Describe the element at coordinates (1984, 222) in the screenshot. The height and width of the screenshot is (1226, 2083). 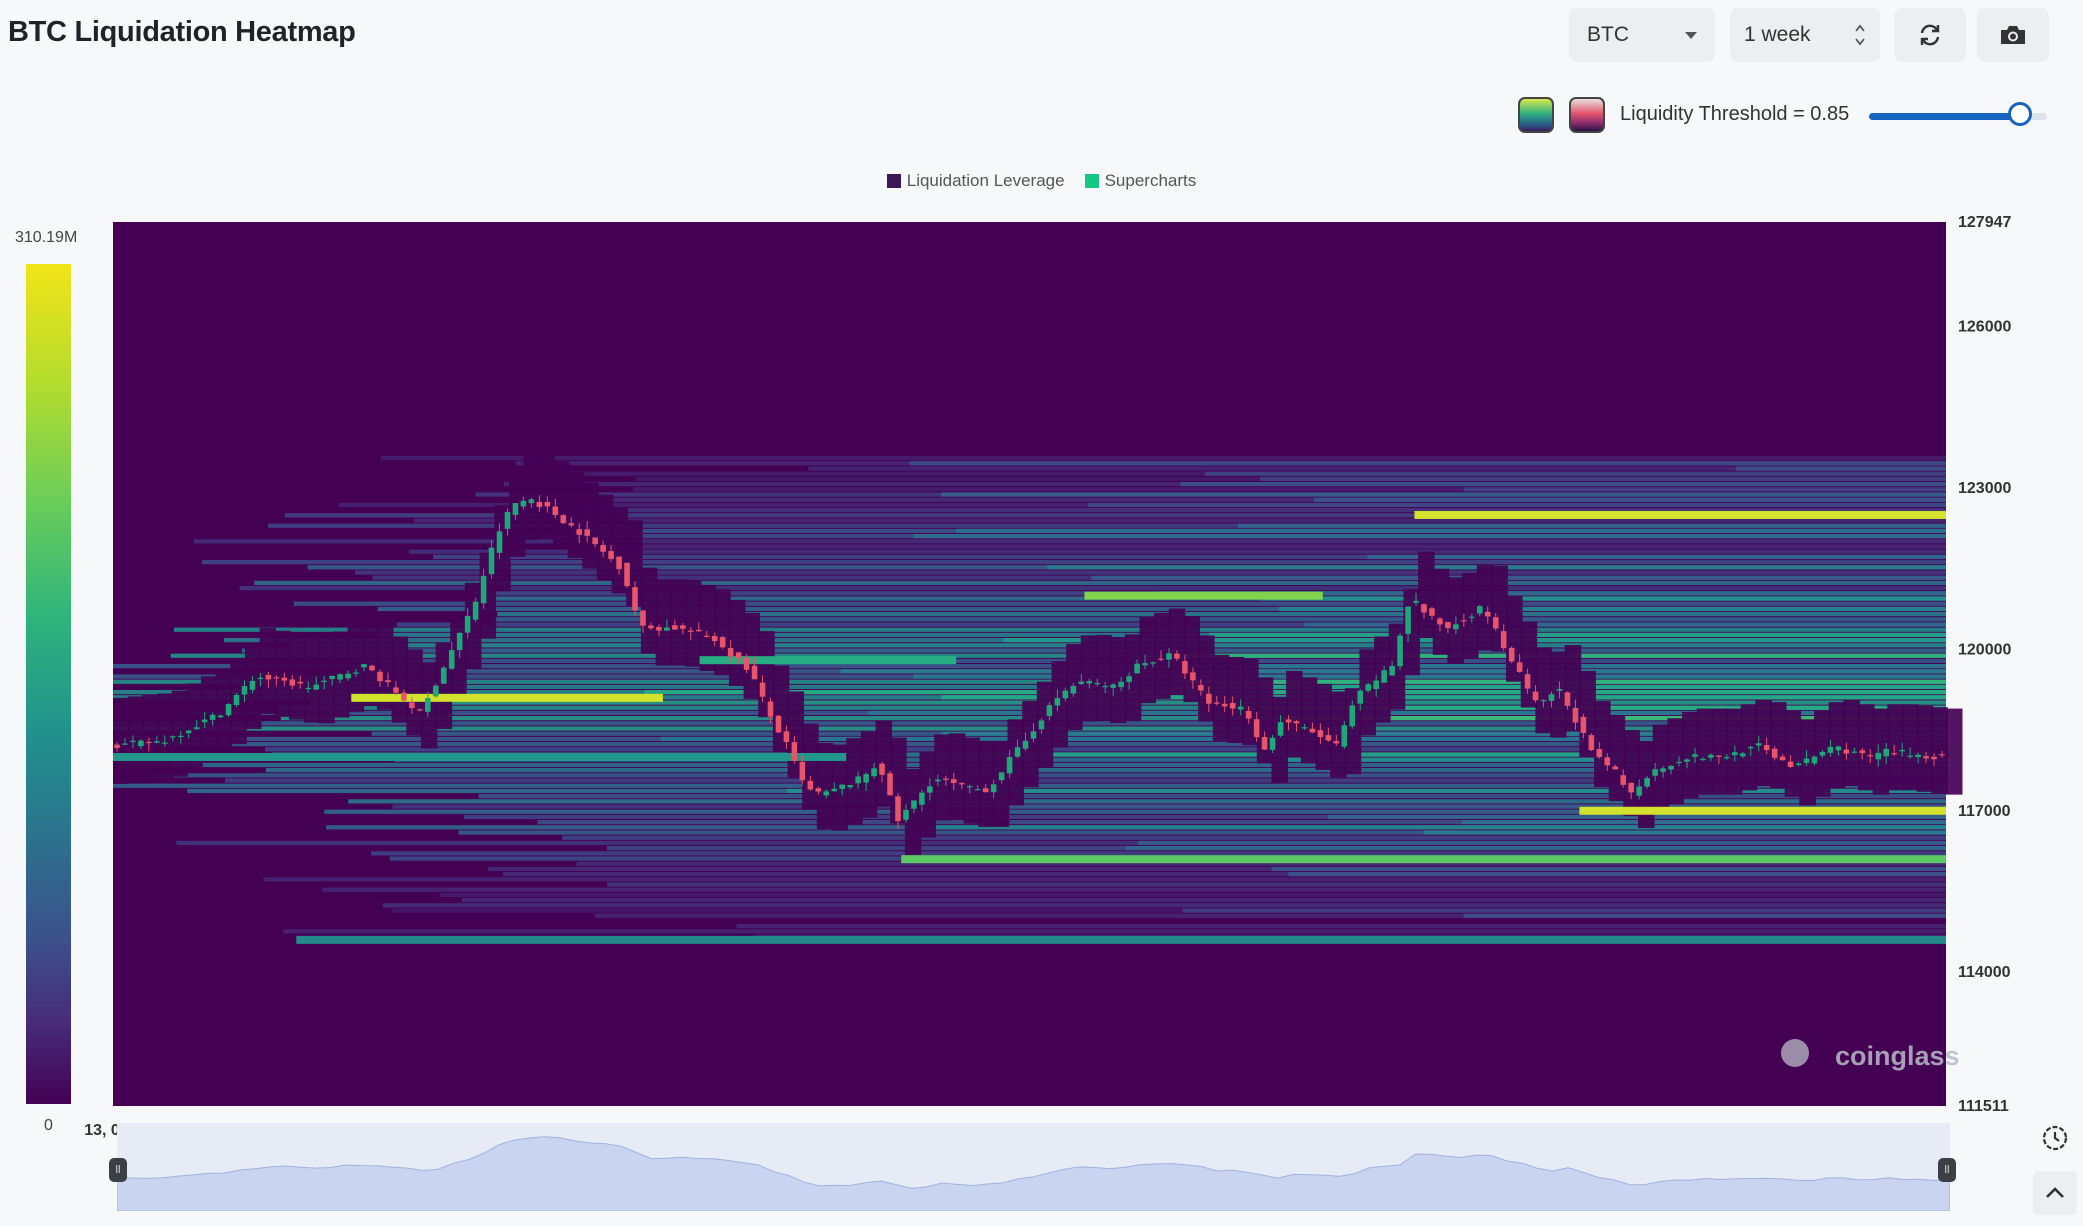
I see `y-tick-label: 127947` at that location.